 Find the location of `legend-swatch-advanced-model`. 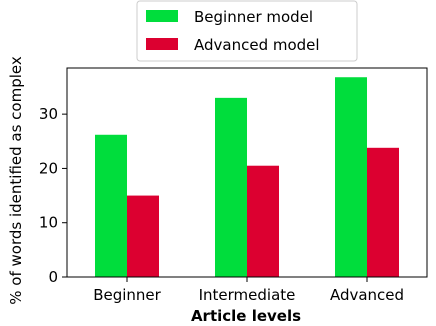

legend-swatch-advanced-model is located at coordinates (162, 44).